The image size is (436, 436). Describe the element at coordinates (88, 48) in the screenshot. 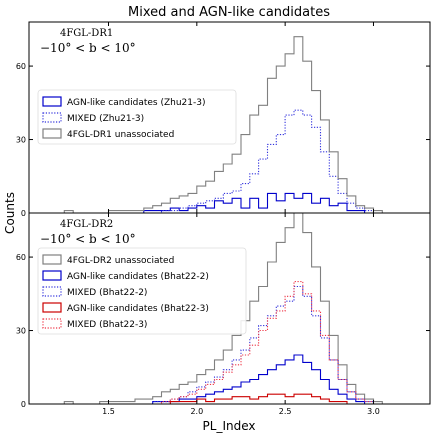

I see `panel-1-annotation-latitude: −10° < b < 10°` at that location.